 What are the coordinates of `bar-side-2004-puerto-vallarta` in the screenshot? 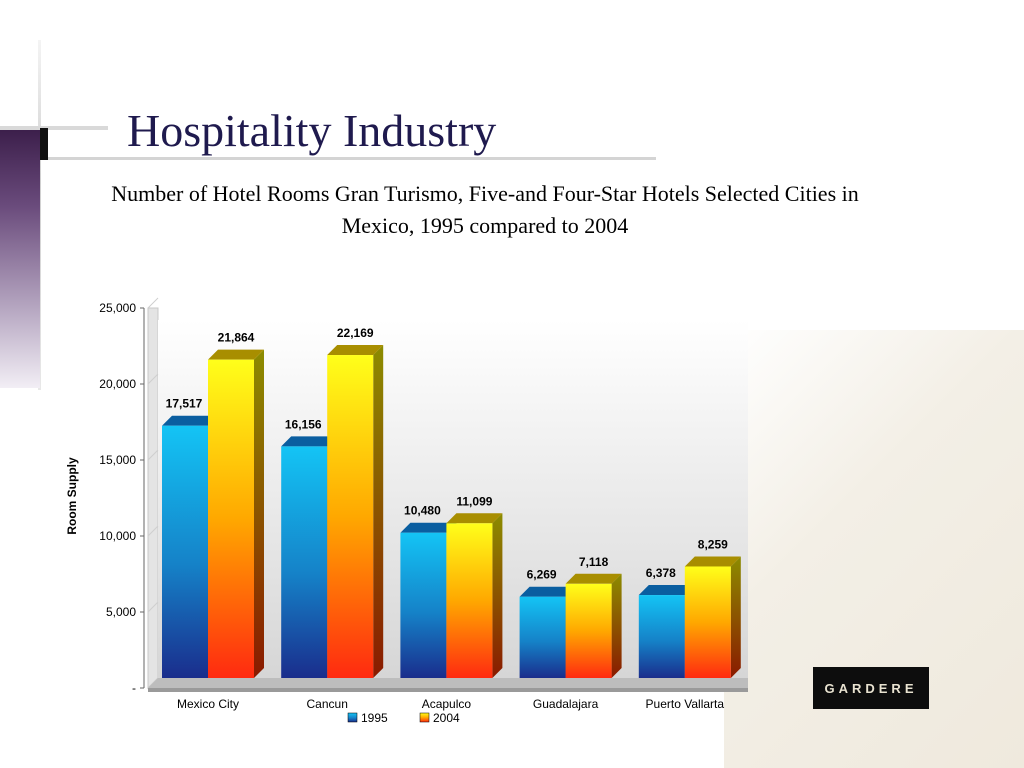 It's located at (735, 617).